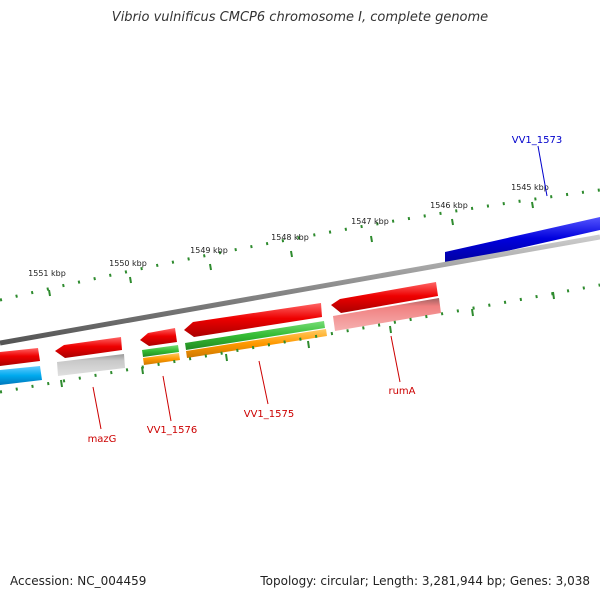 This screenshot has width=600, height=600. I want to click on tick-label-1545: 1545 kbp, so click(530, 187).